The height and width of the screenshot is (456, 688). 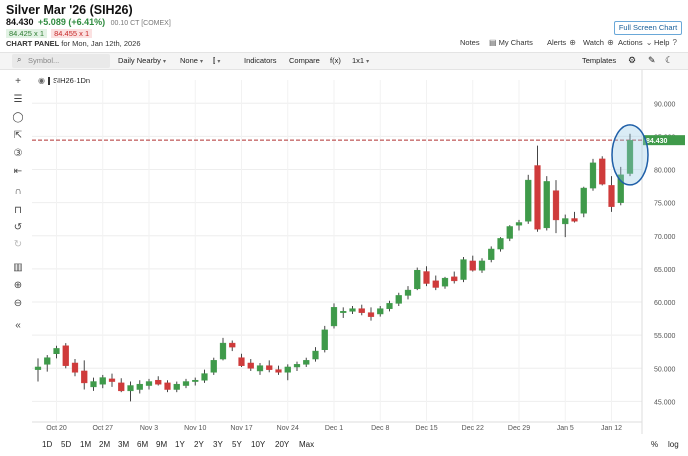 I want to click on series-color-swatch, so click(x=48, y=81).